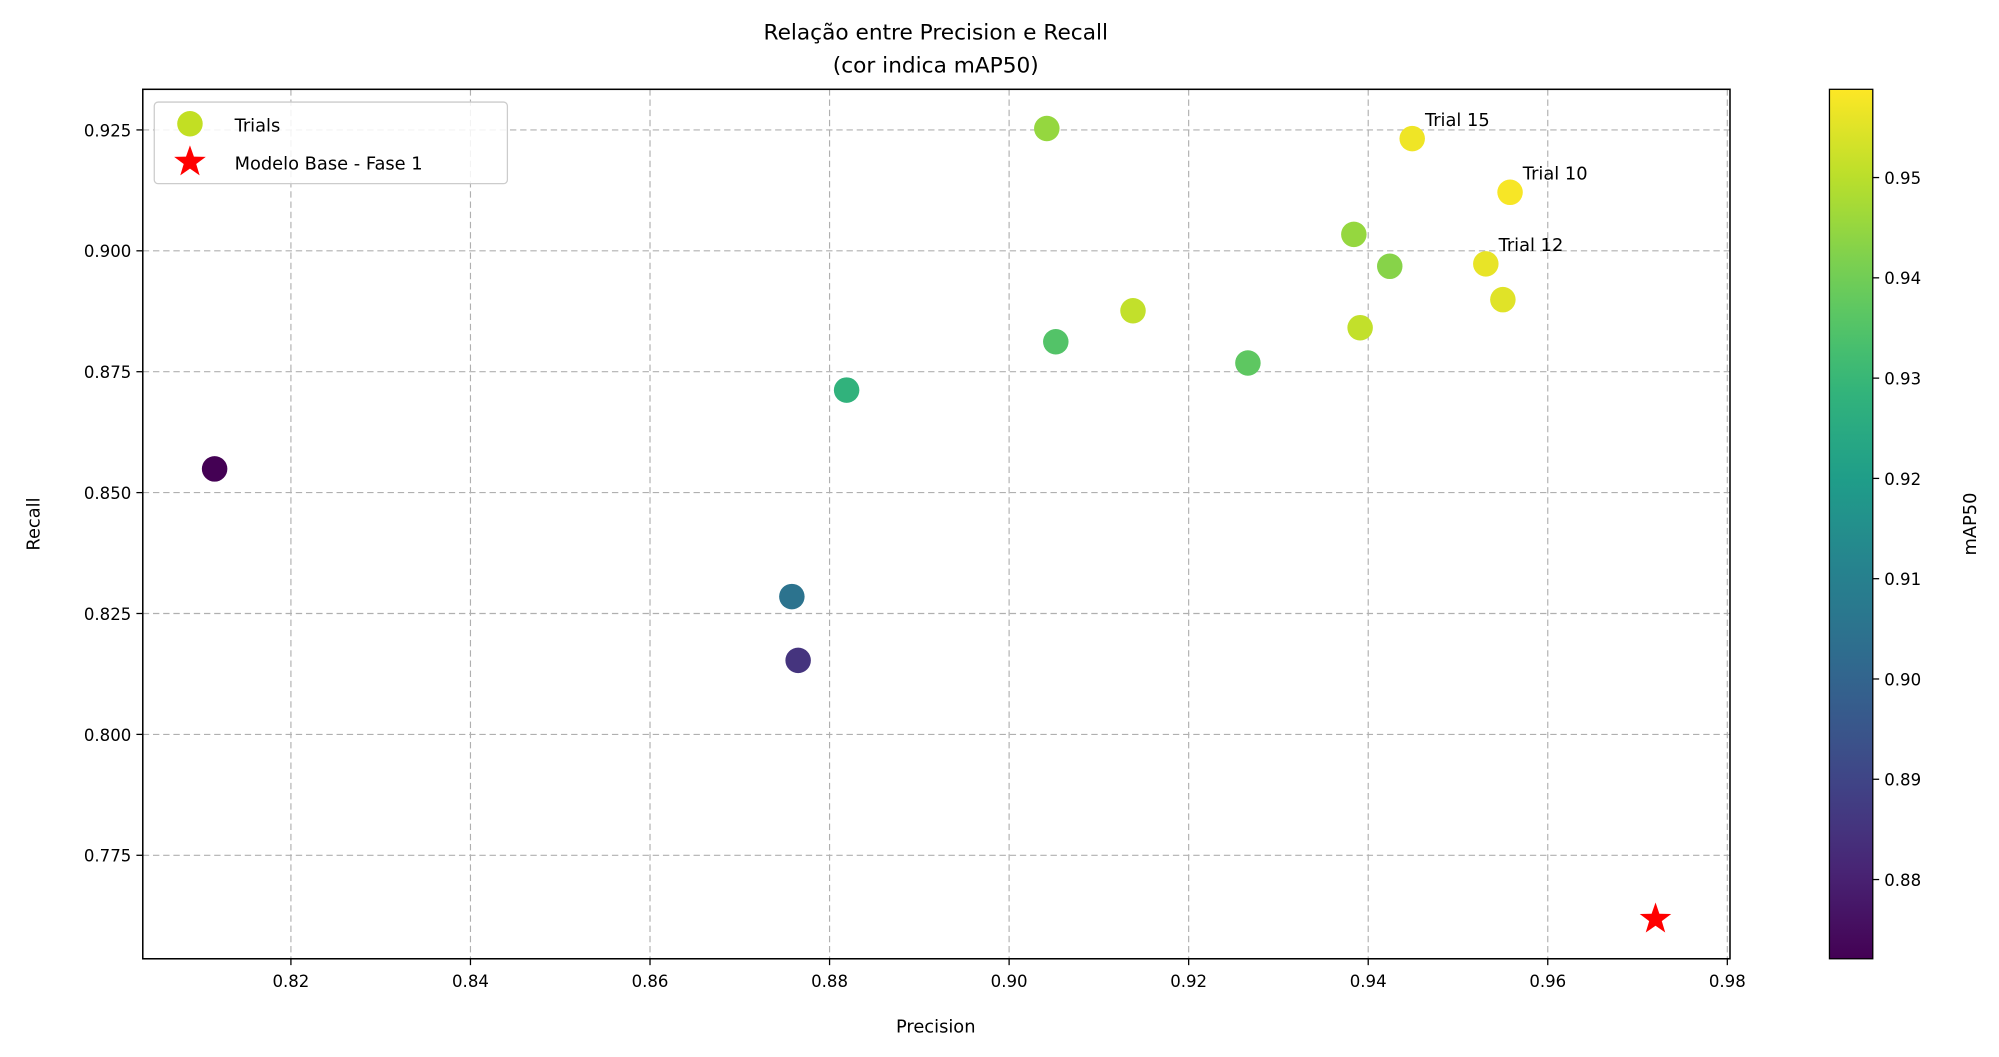  What do you see at coordinates (1902, 780) in the screenshot?
I see `colorbar-tick-label: 0.89` at bounding box center [1902, 780].